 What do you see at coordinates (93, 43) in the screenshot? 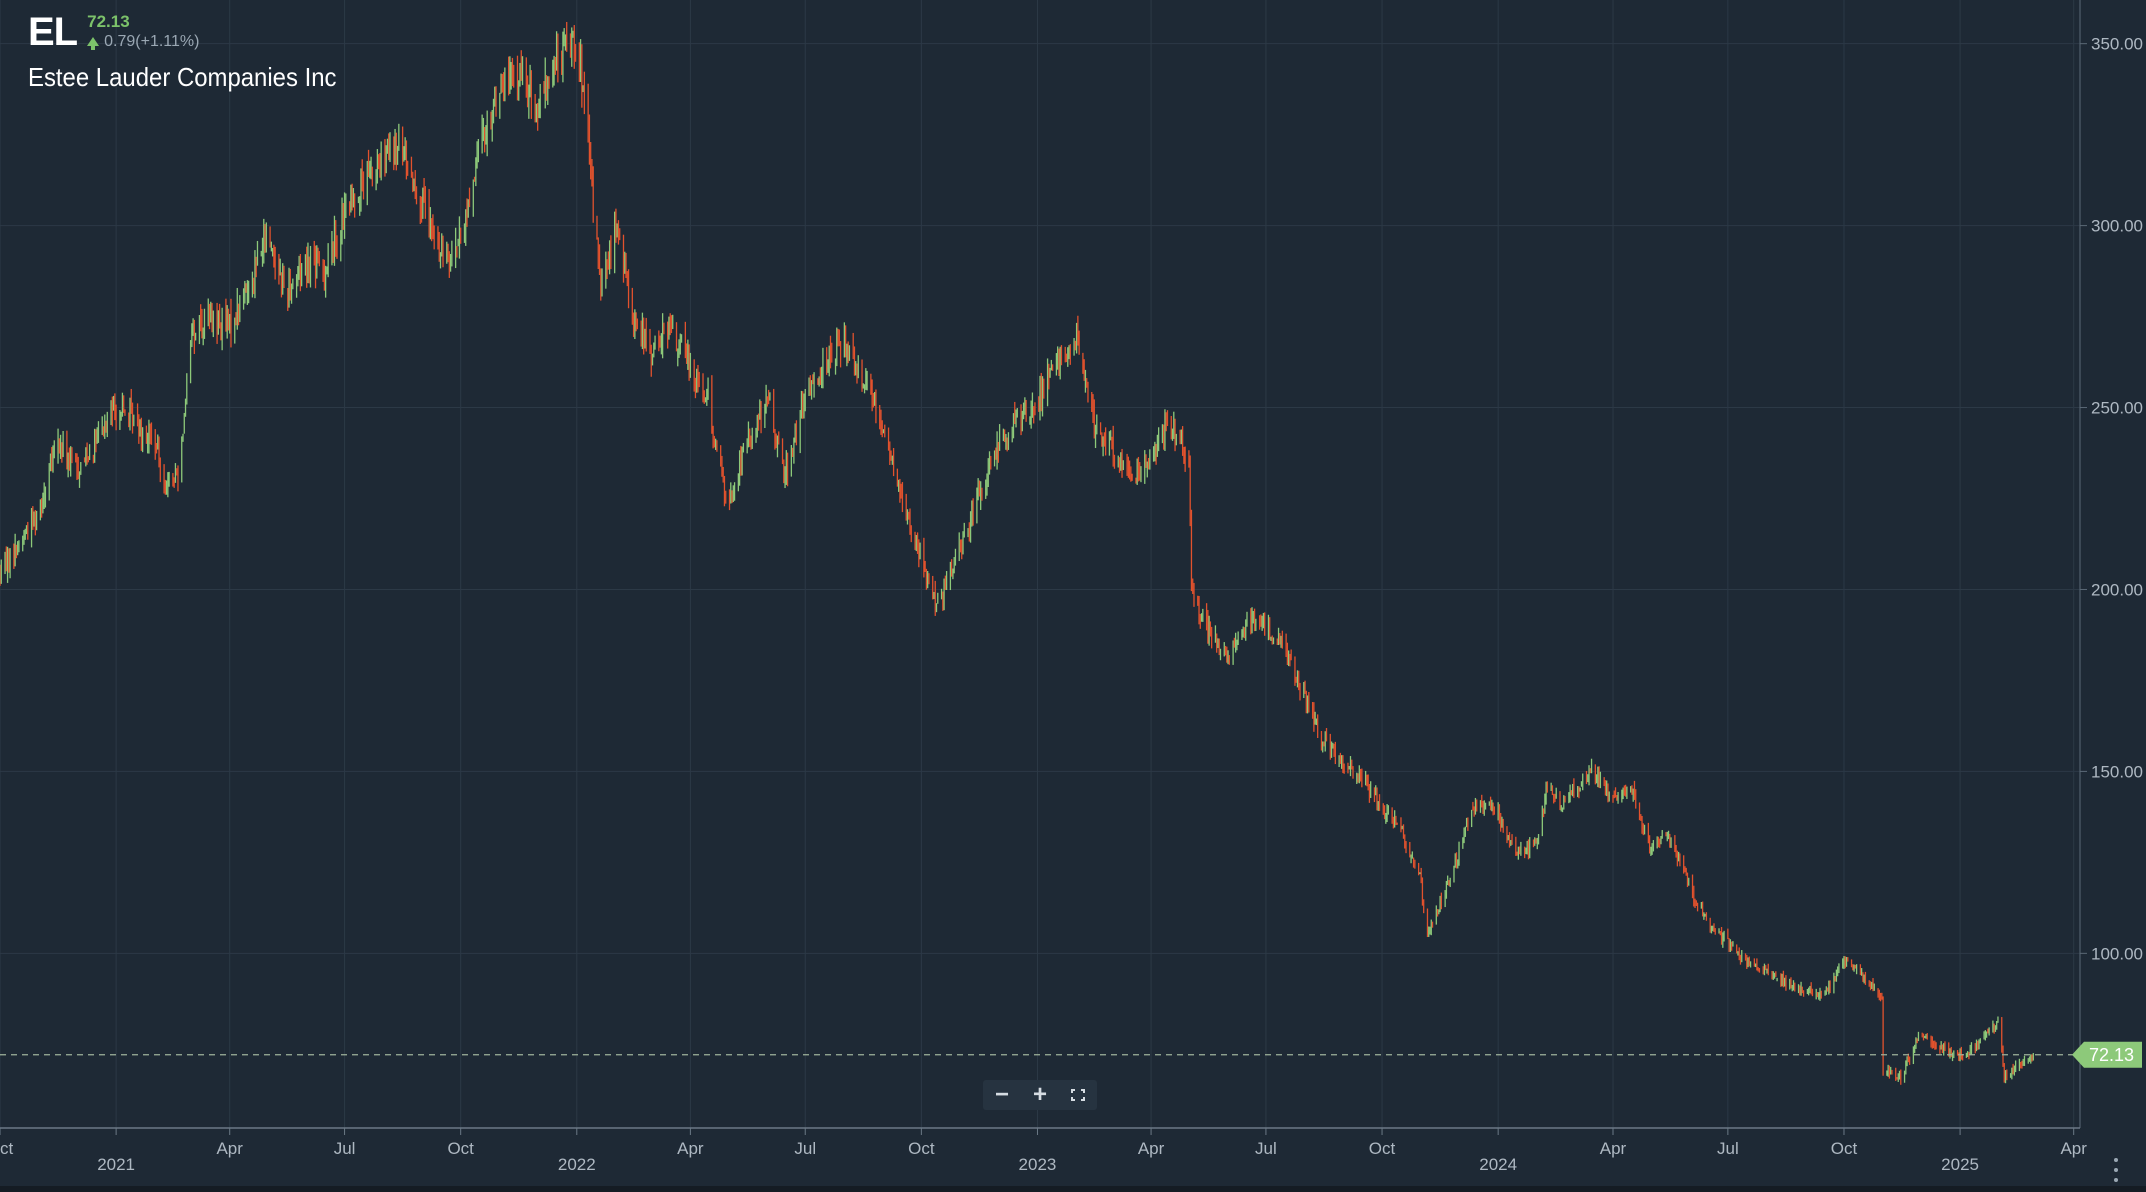
I see `arrow-up-icon` at bounding box center [93, 43].